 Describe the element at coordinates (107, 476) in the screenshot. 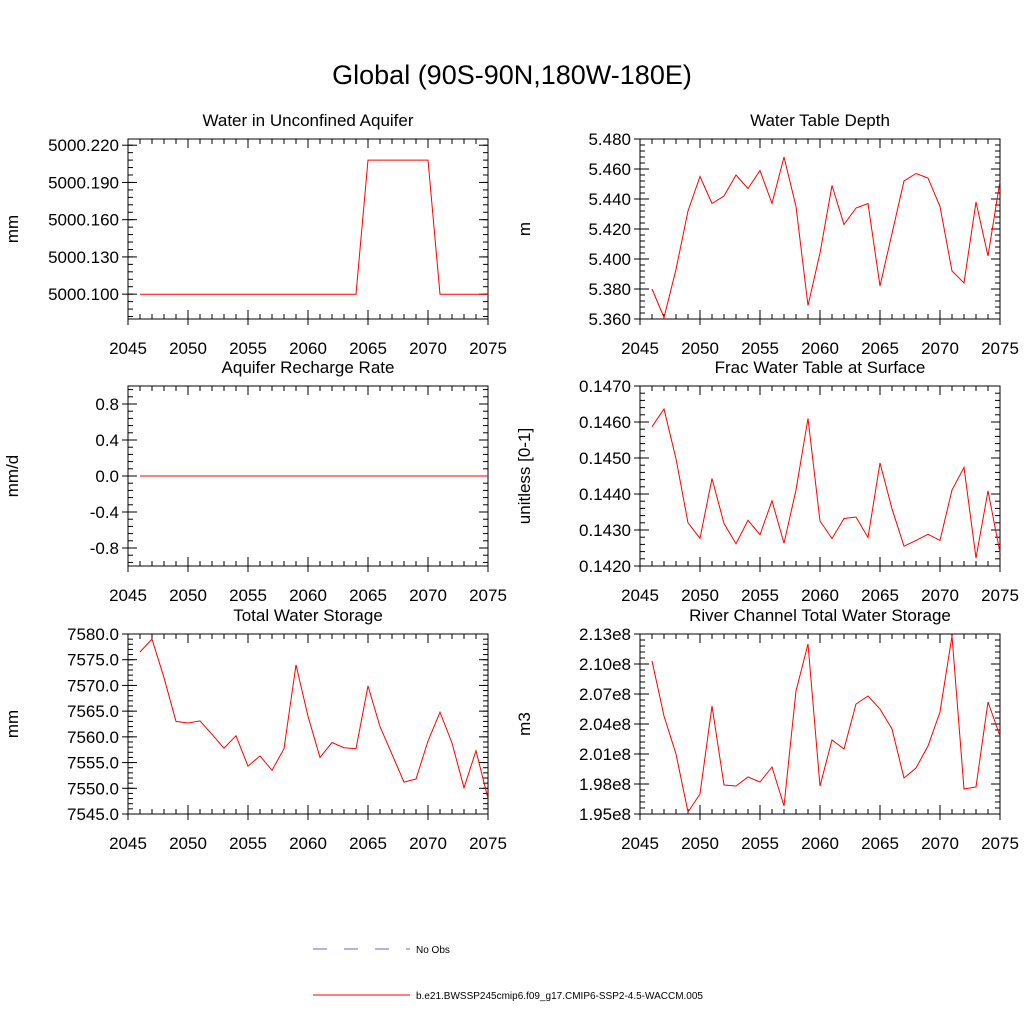

I see `y-tick-label: 0.0` at that location.